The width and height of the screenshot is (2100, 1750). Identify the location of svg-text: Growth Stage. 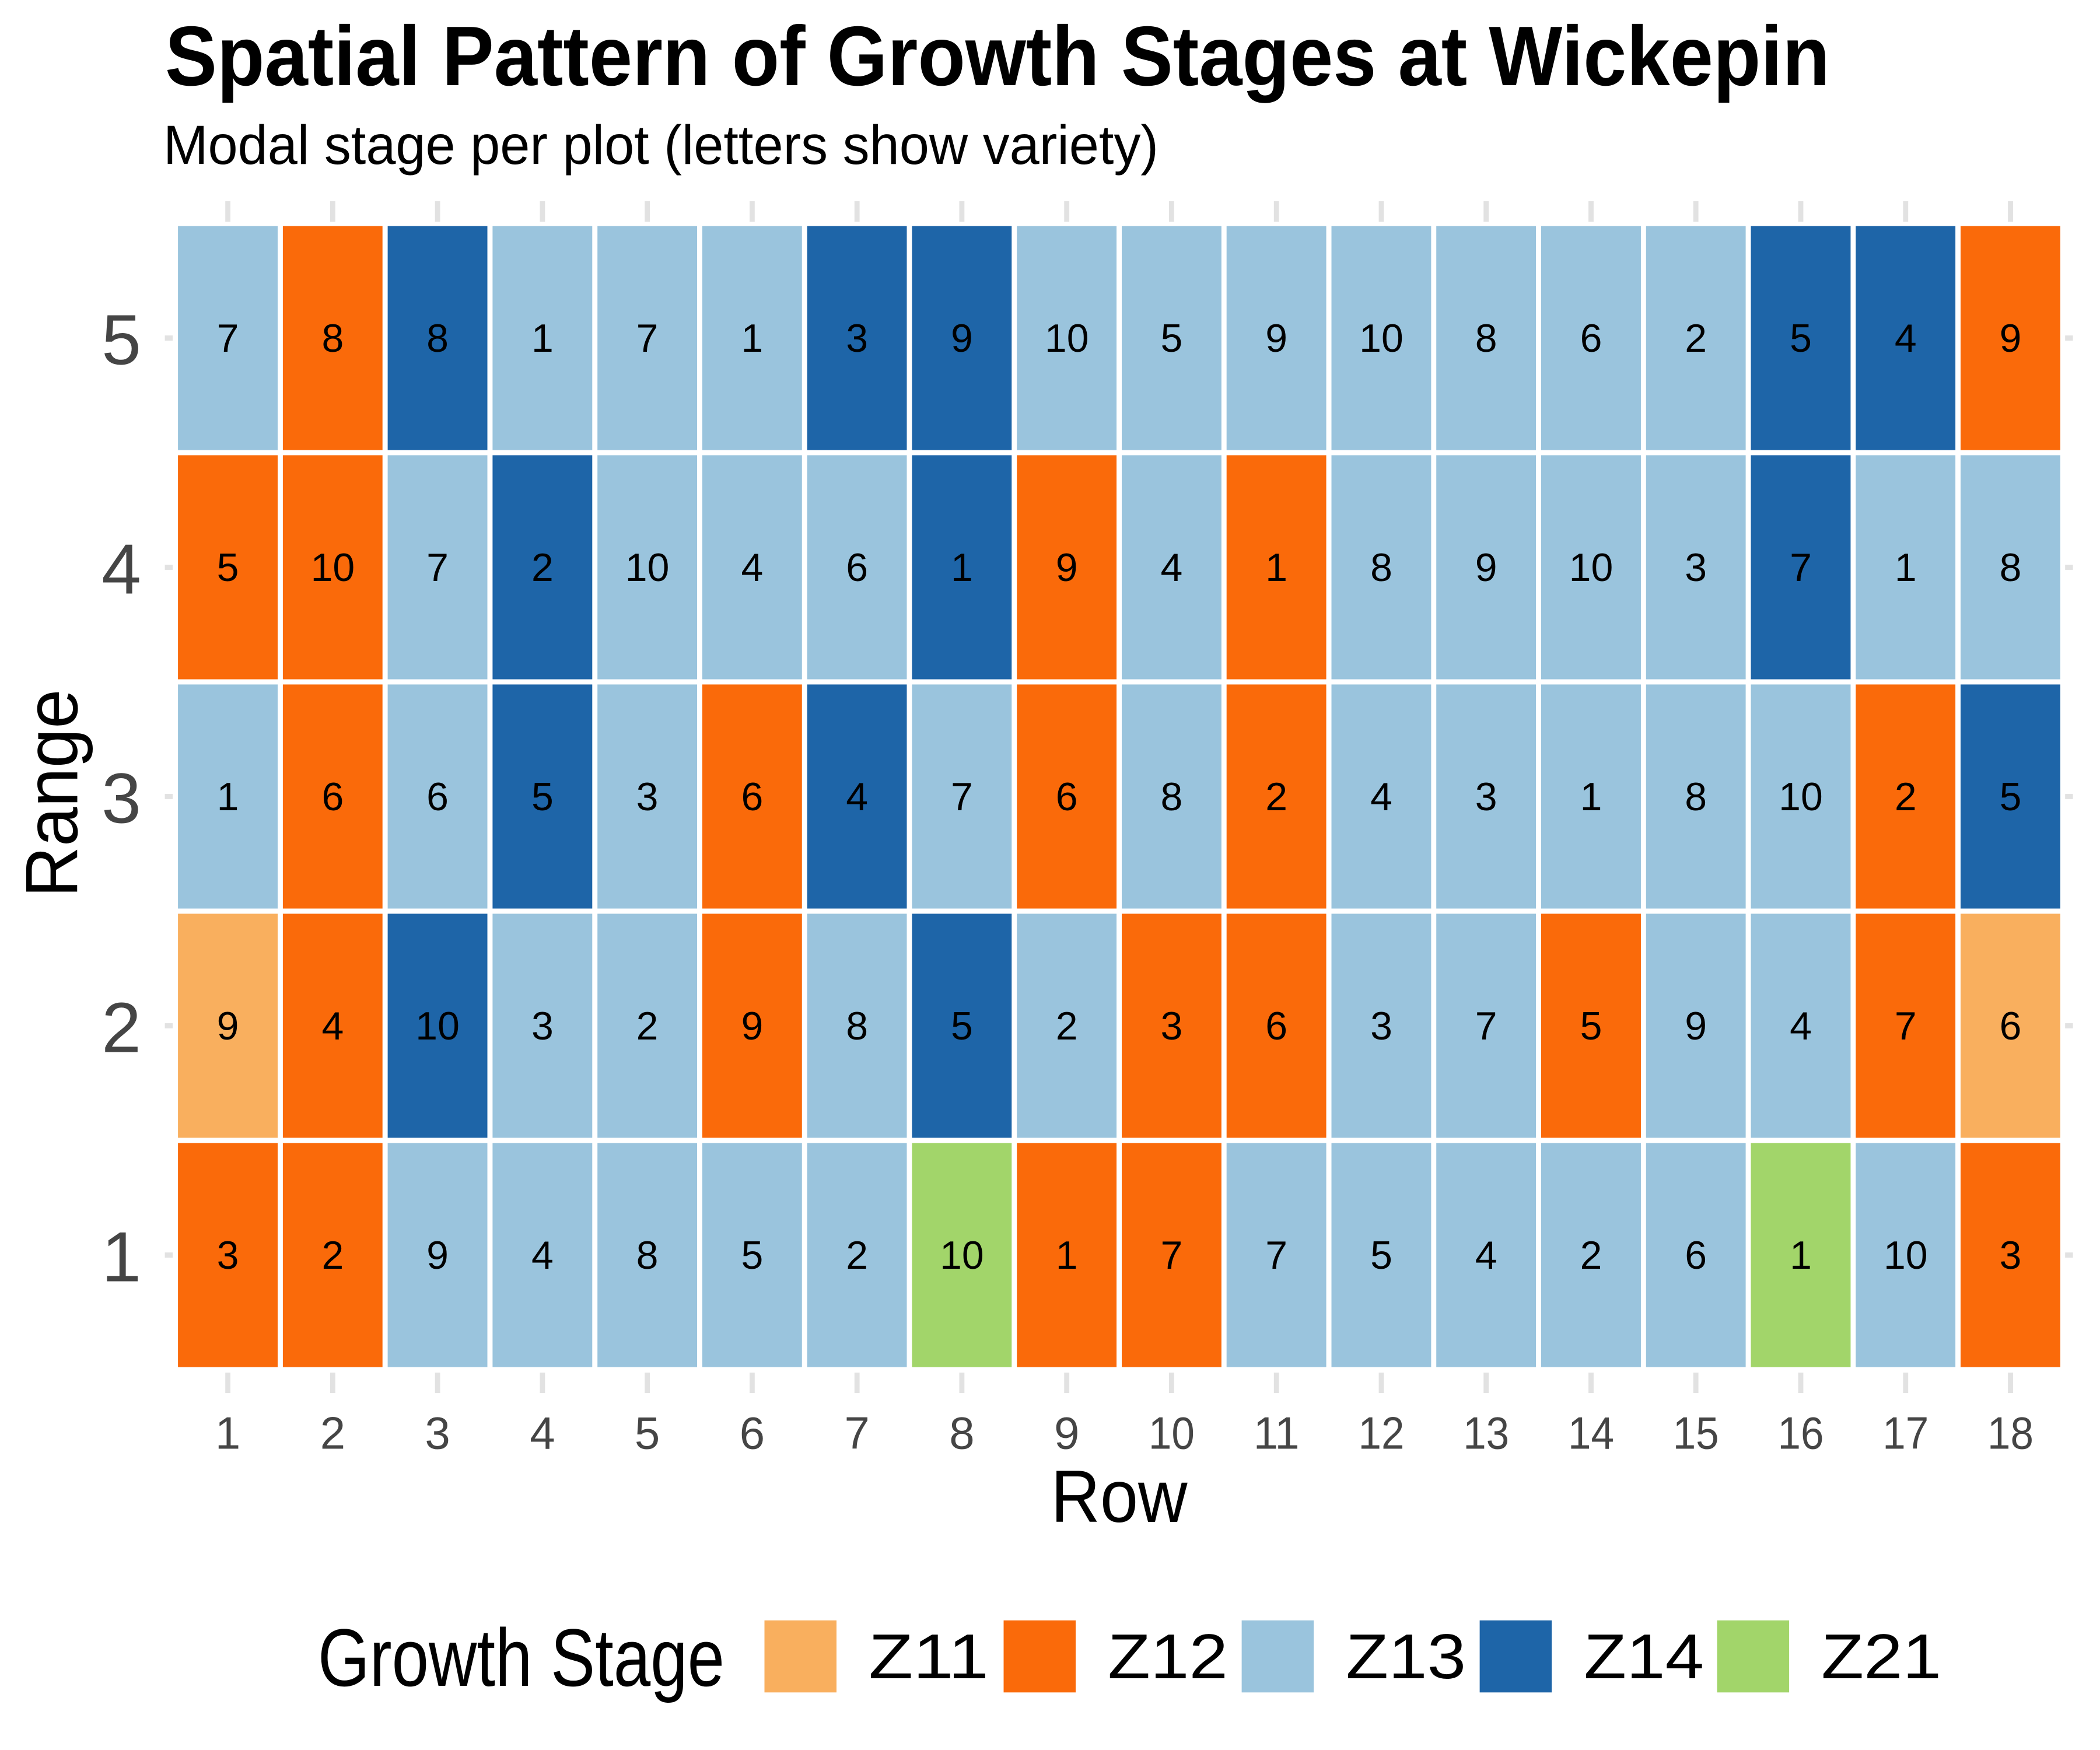
(521, 1657).